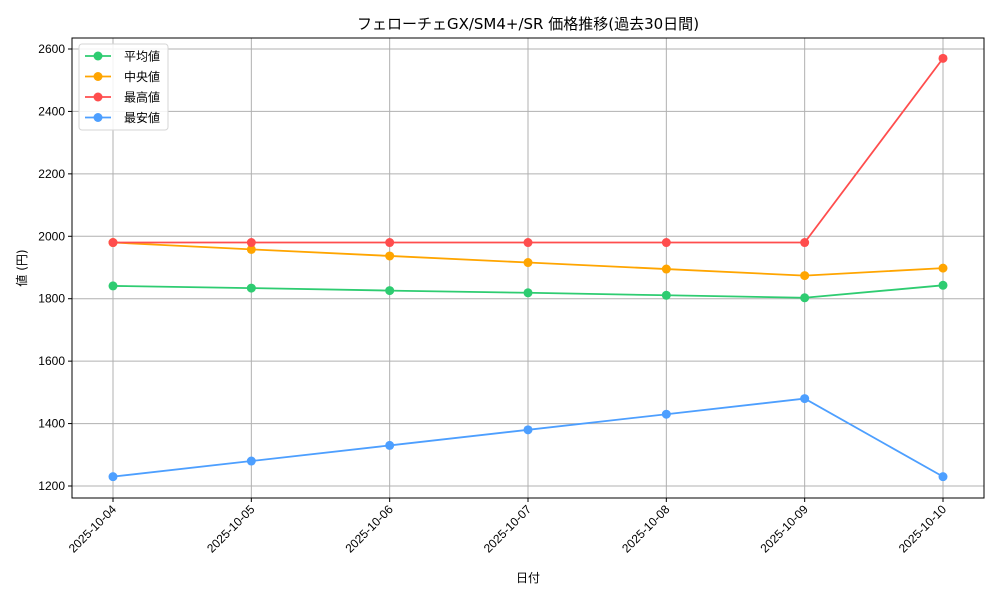 The height and width of the screenshot is (600, 1000). I want to click on x-tick-label: 2025-10-05, so click(231, 529).